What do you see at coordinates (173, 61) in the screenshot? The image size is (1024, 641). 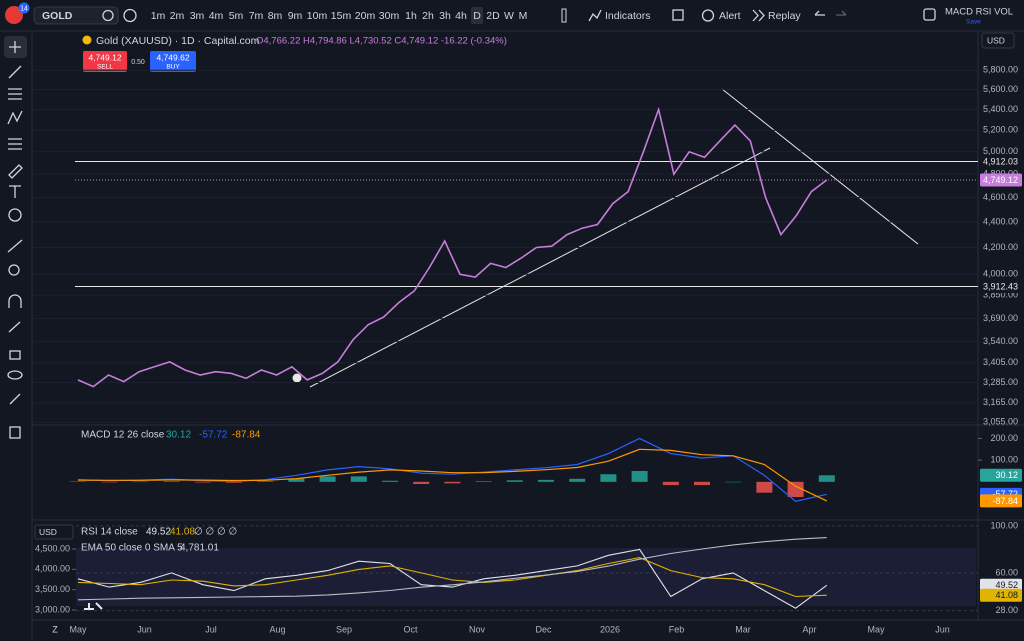 I see `buy-button` at bounding box center [173, 61].